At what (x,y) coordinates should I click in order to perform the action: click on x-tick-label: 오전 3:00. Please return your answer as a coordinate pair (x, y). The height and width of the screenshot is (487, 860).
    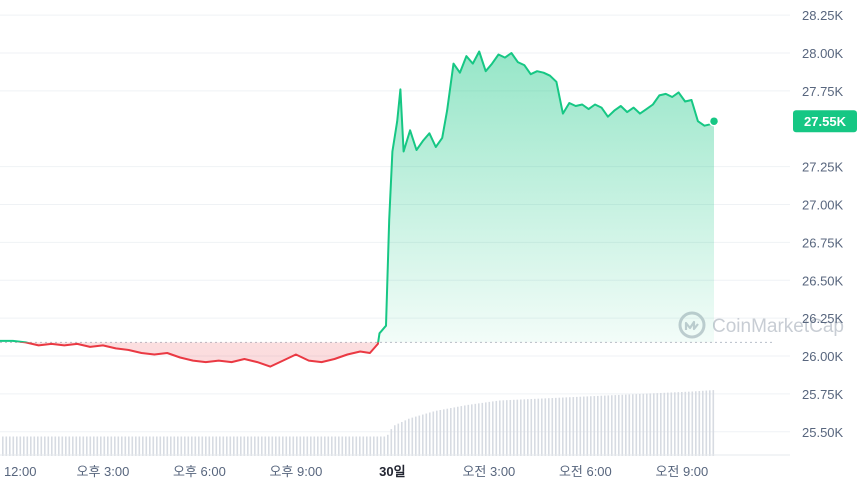
    Looking at the image, I should click on (488, 471).